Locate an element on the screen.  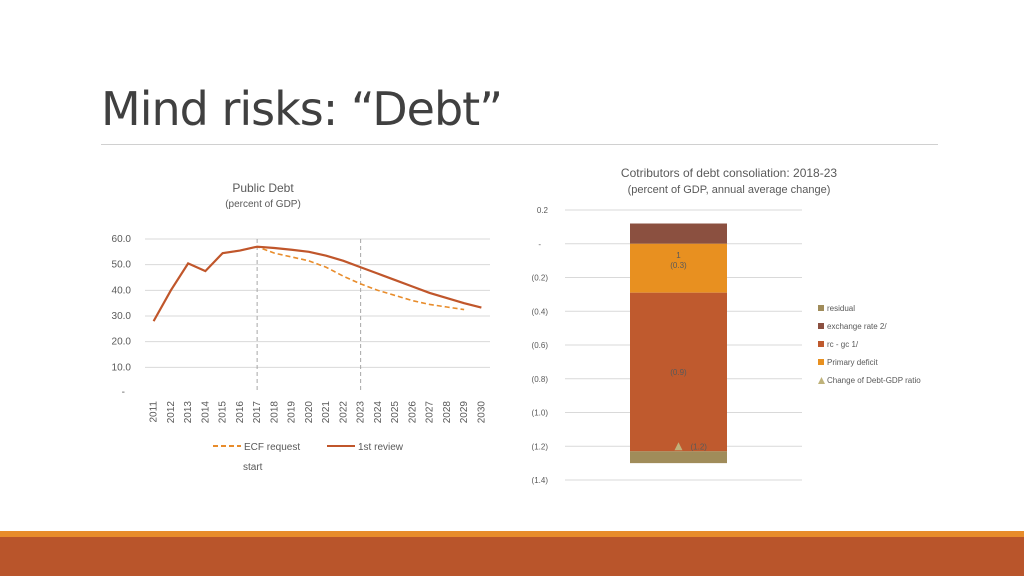
stacked-bar is located at coordinates (678, 343).